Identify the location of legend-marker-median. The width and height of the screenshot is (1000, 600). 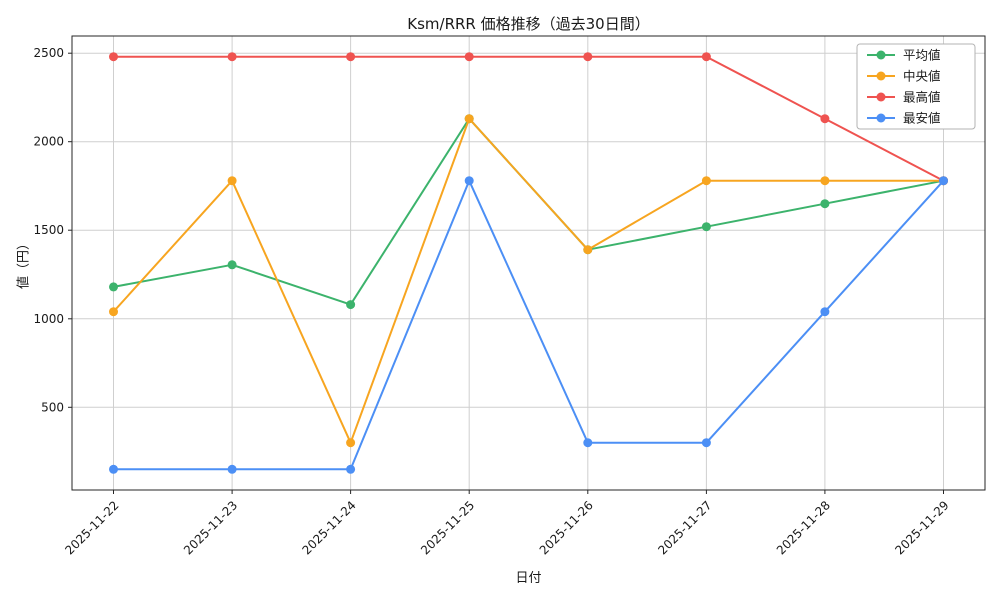
(881, 76).